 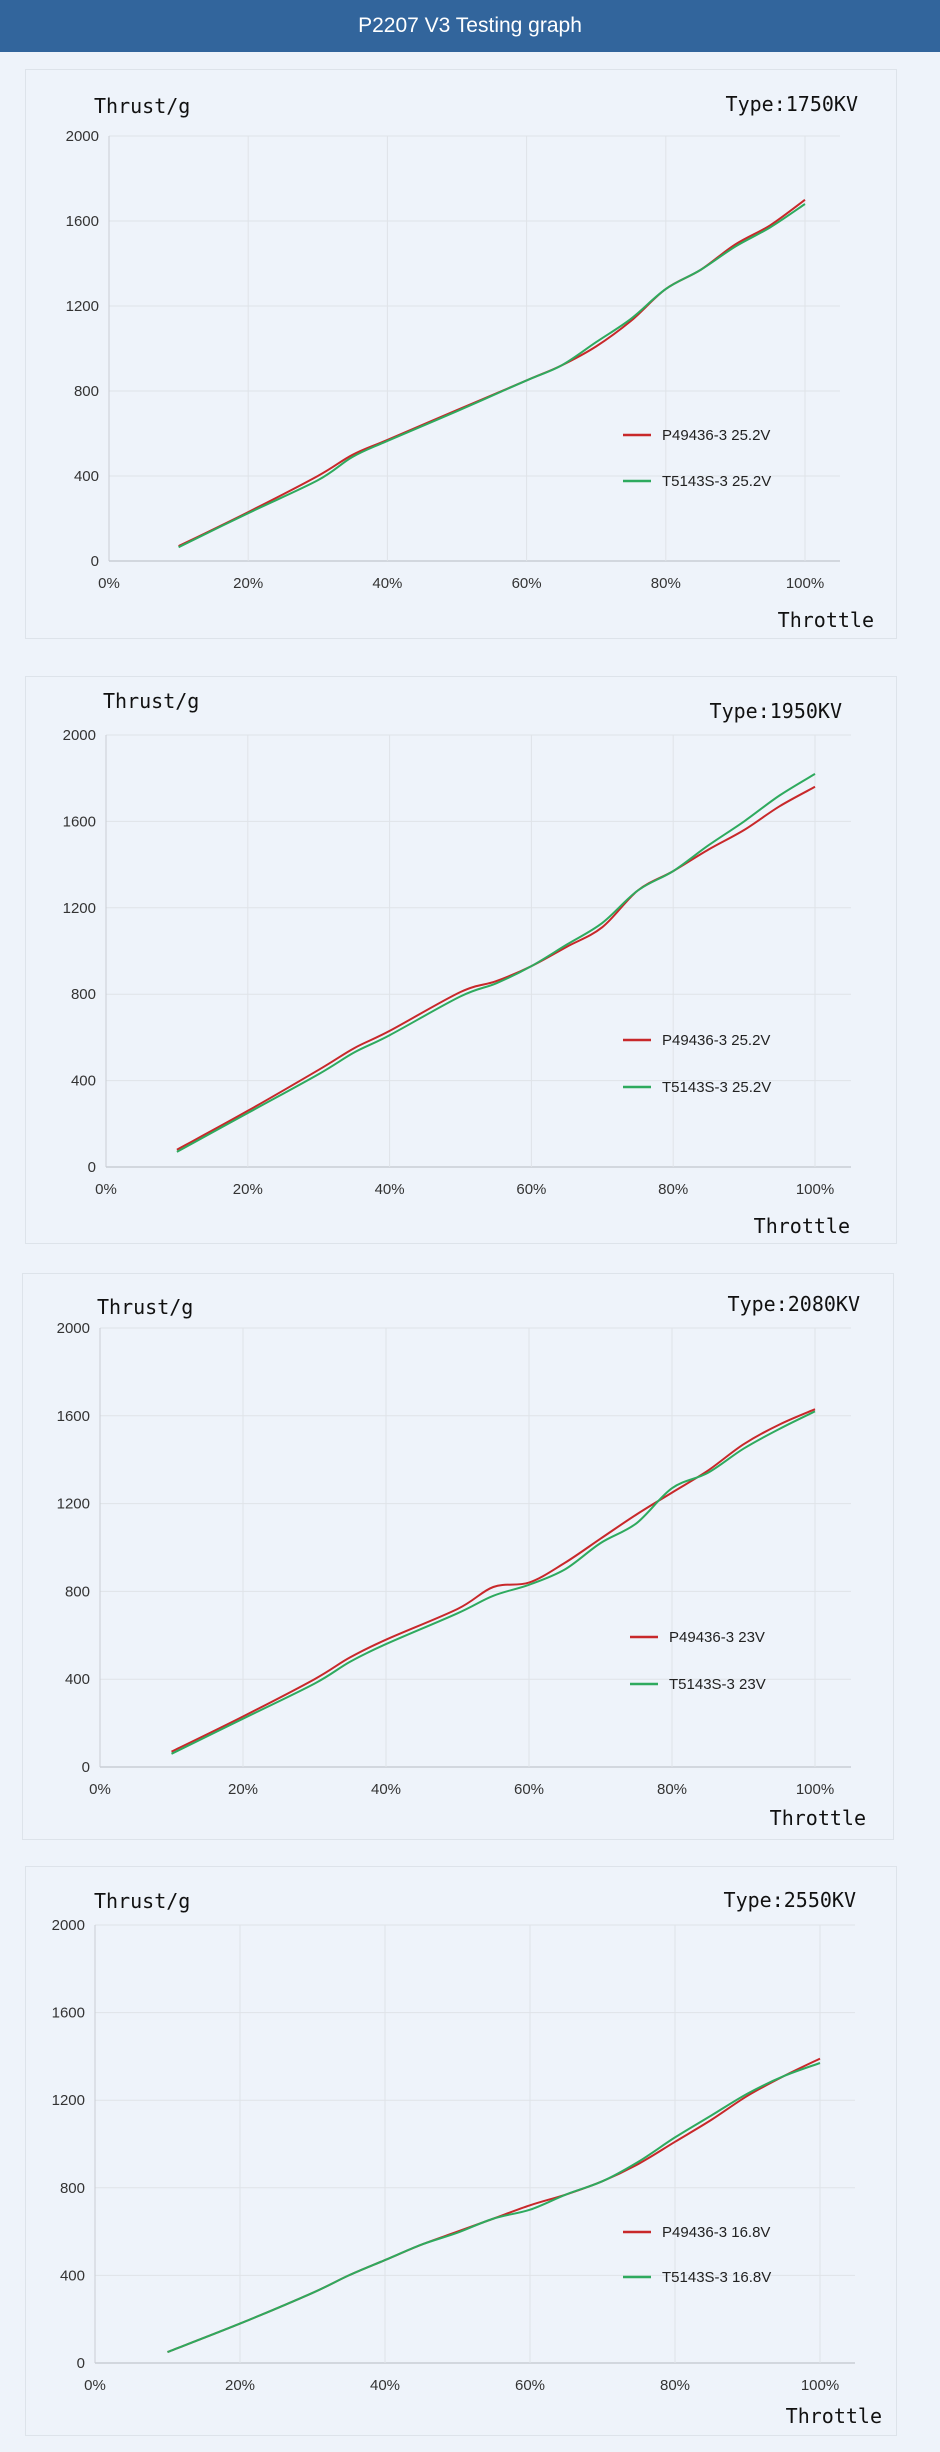 I want to click on chart-type-label: Type:2080KV, so click(x=794, y=1304).